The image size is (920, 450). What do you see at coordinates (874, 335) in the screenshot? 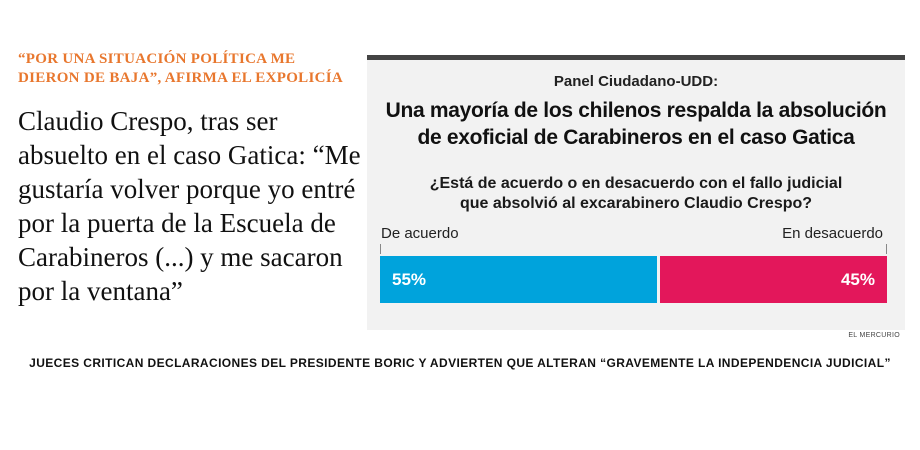
I see `source-credit: EL MERCURIO` at bounding box center [874, 335].